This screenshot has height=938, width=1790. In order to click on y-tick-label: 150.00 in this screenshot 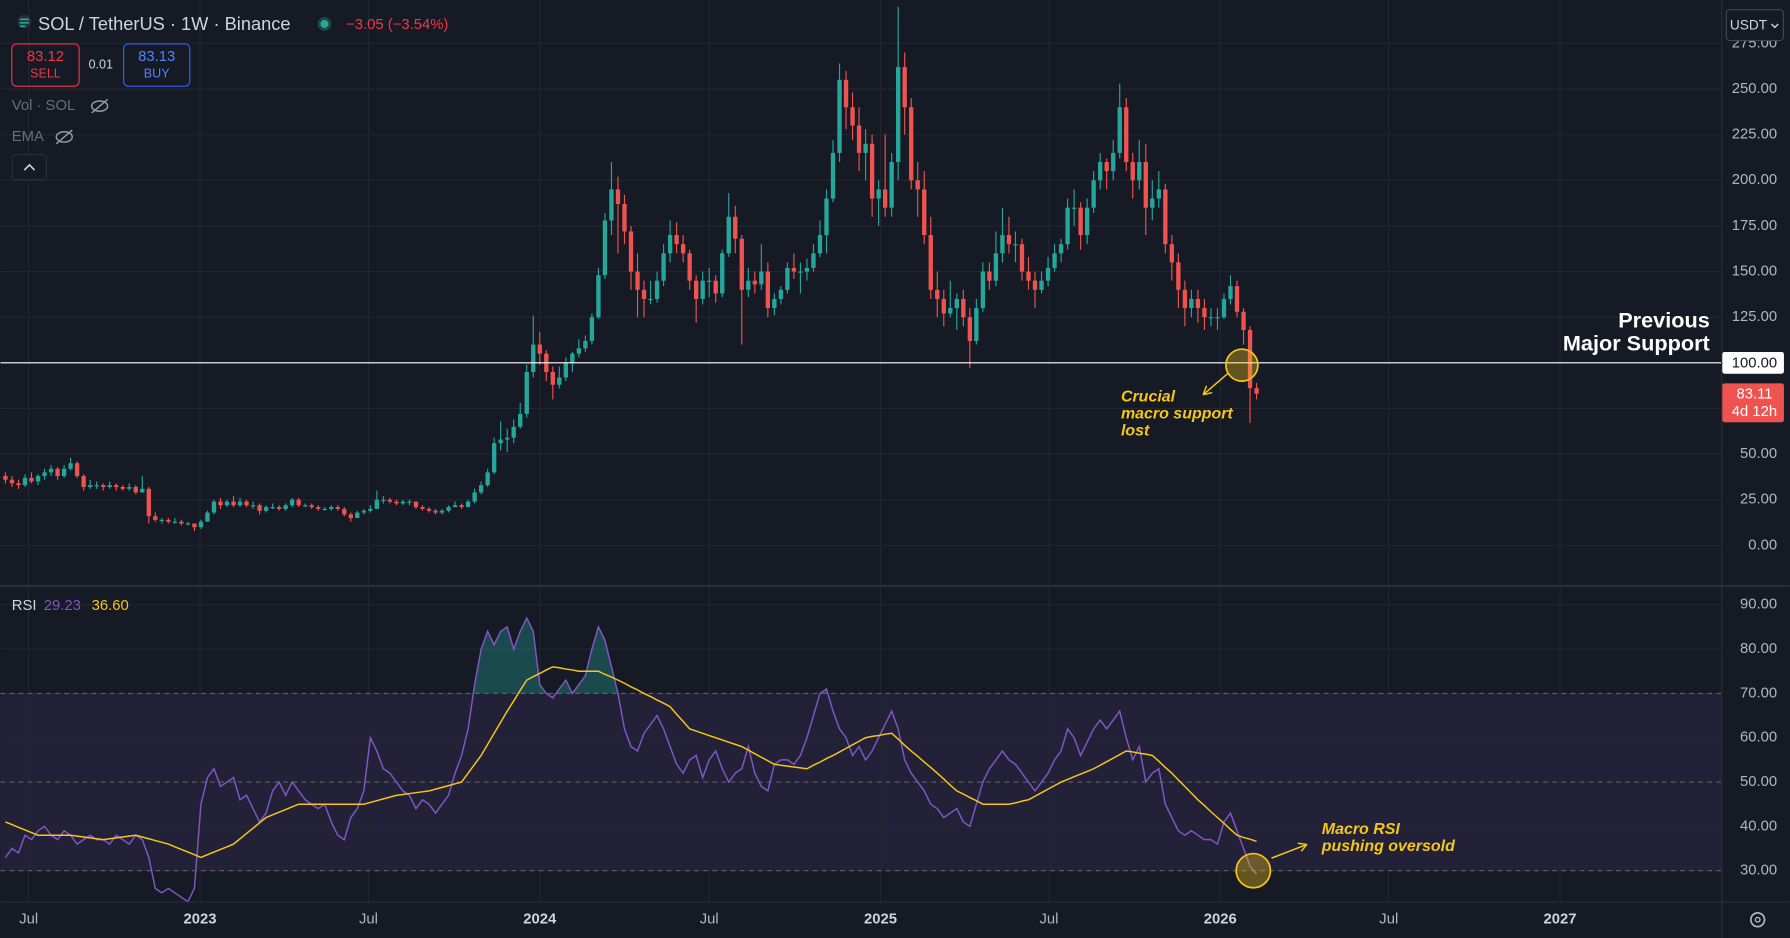, I will do `click(1754, 271)`.